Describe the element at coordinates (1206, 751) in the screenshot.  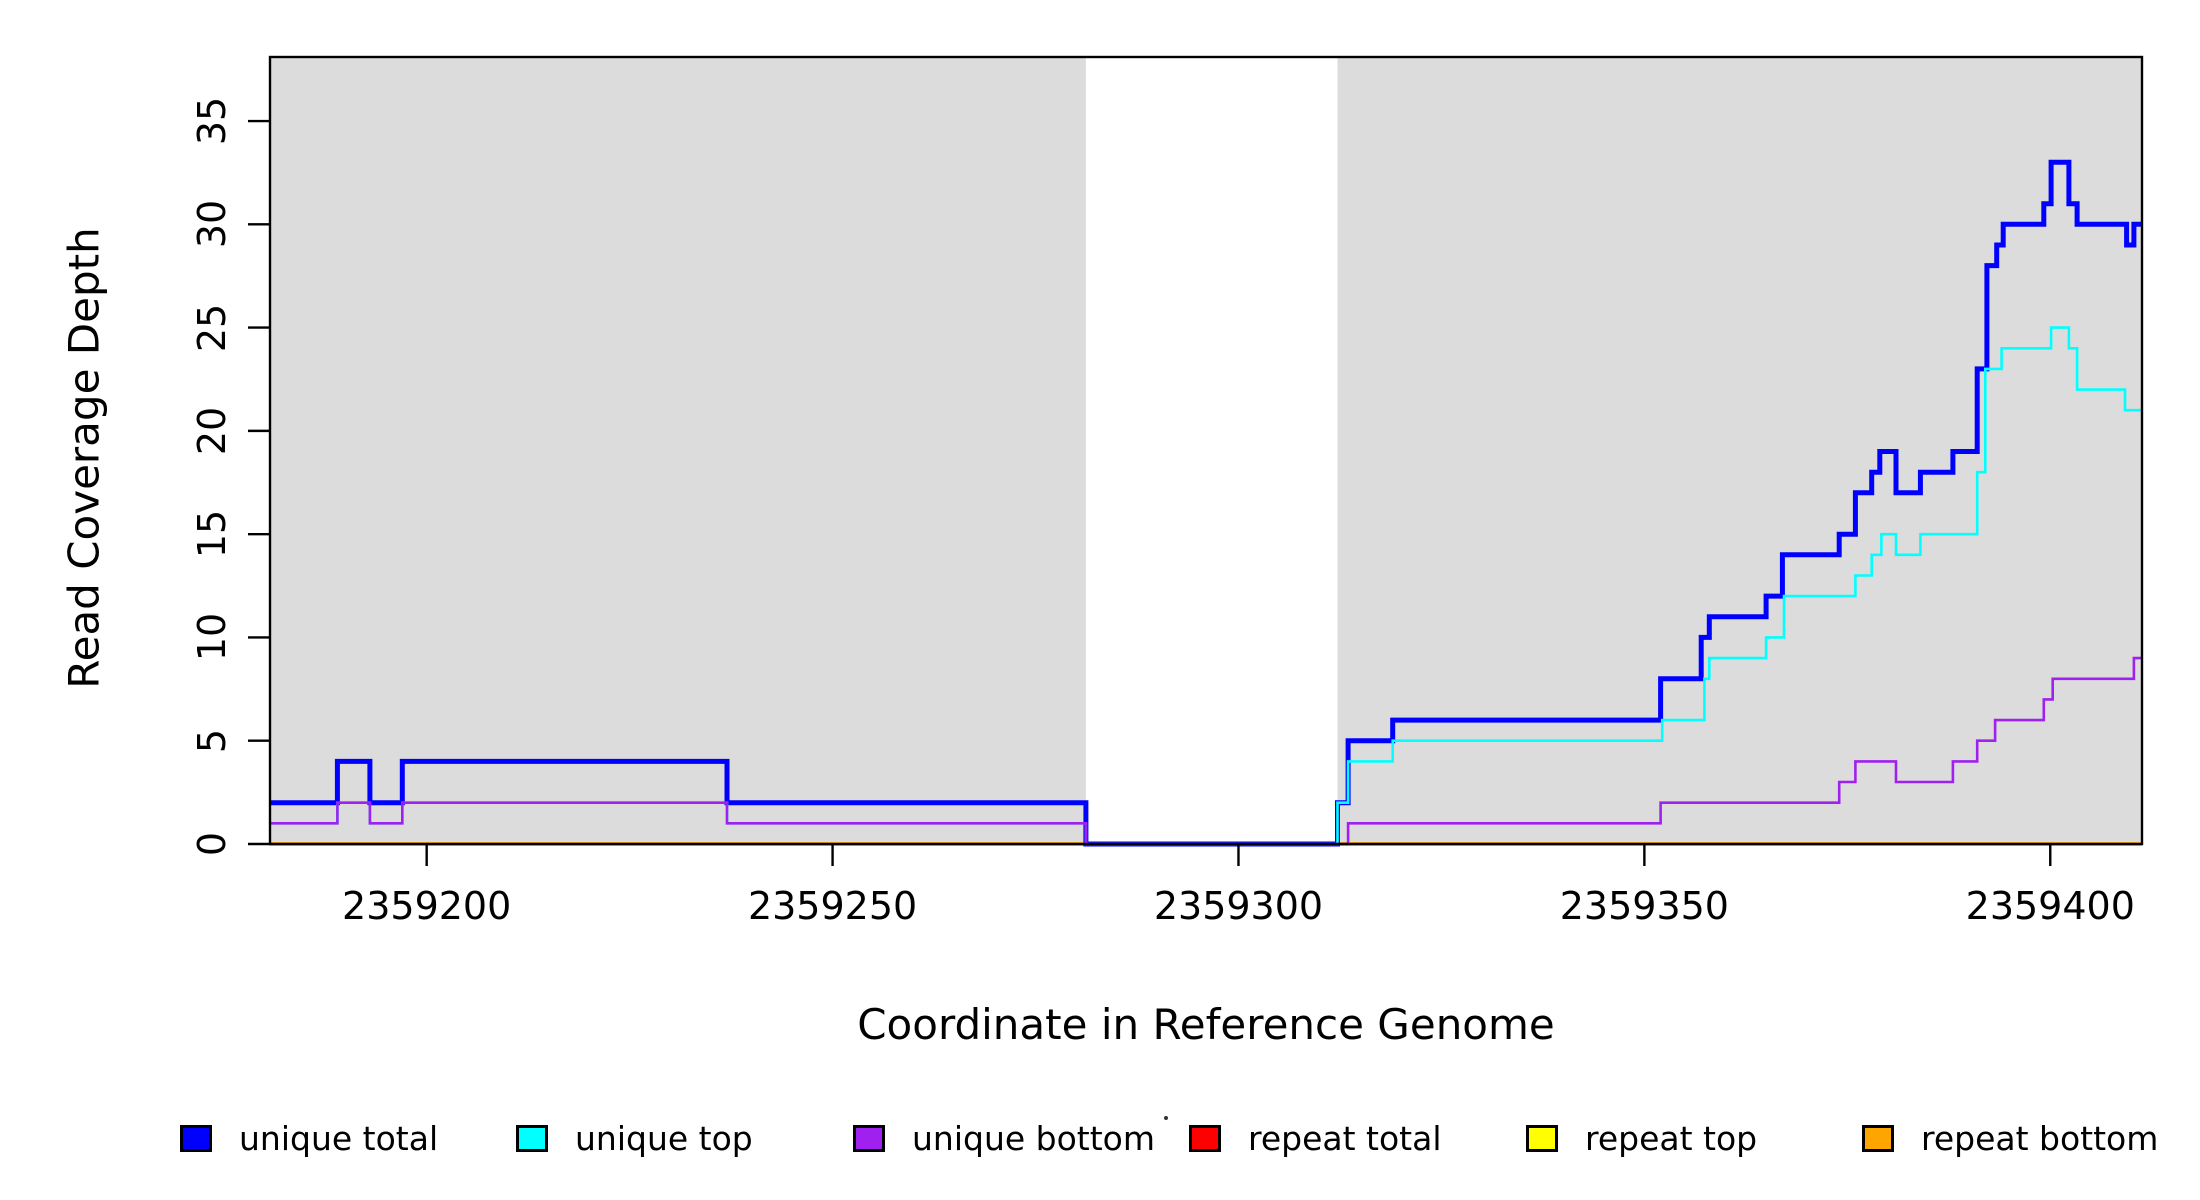
I see `series-line-unique-bottom` at that location.